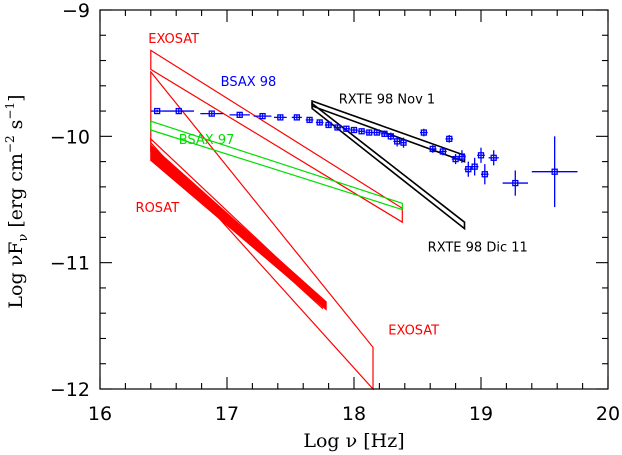  Describe the element at coordinates (16, 97) in the screenshot. I see `y-axis-label-close: ]` at that location.